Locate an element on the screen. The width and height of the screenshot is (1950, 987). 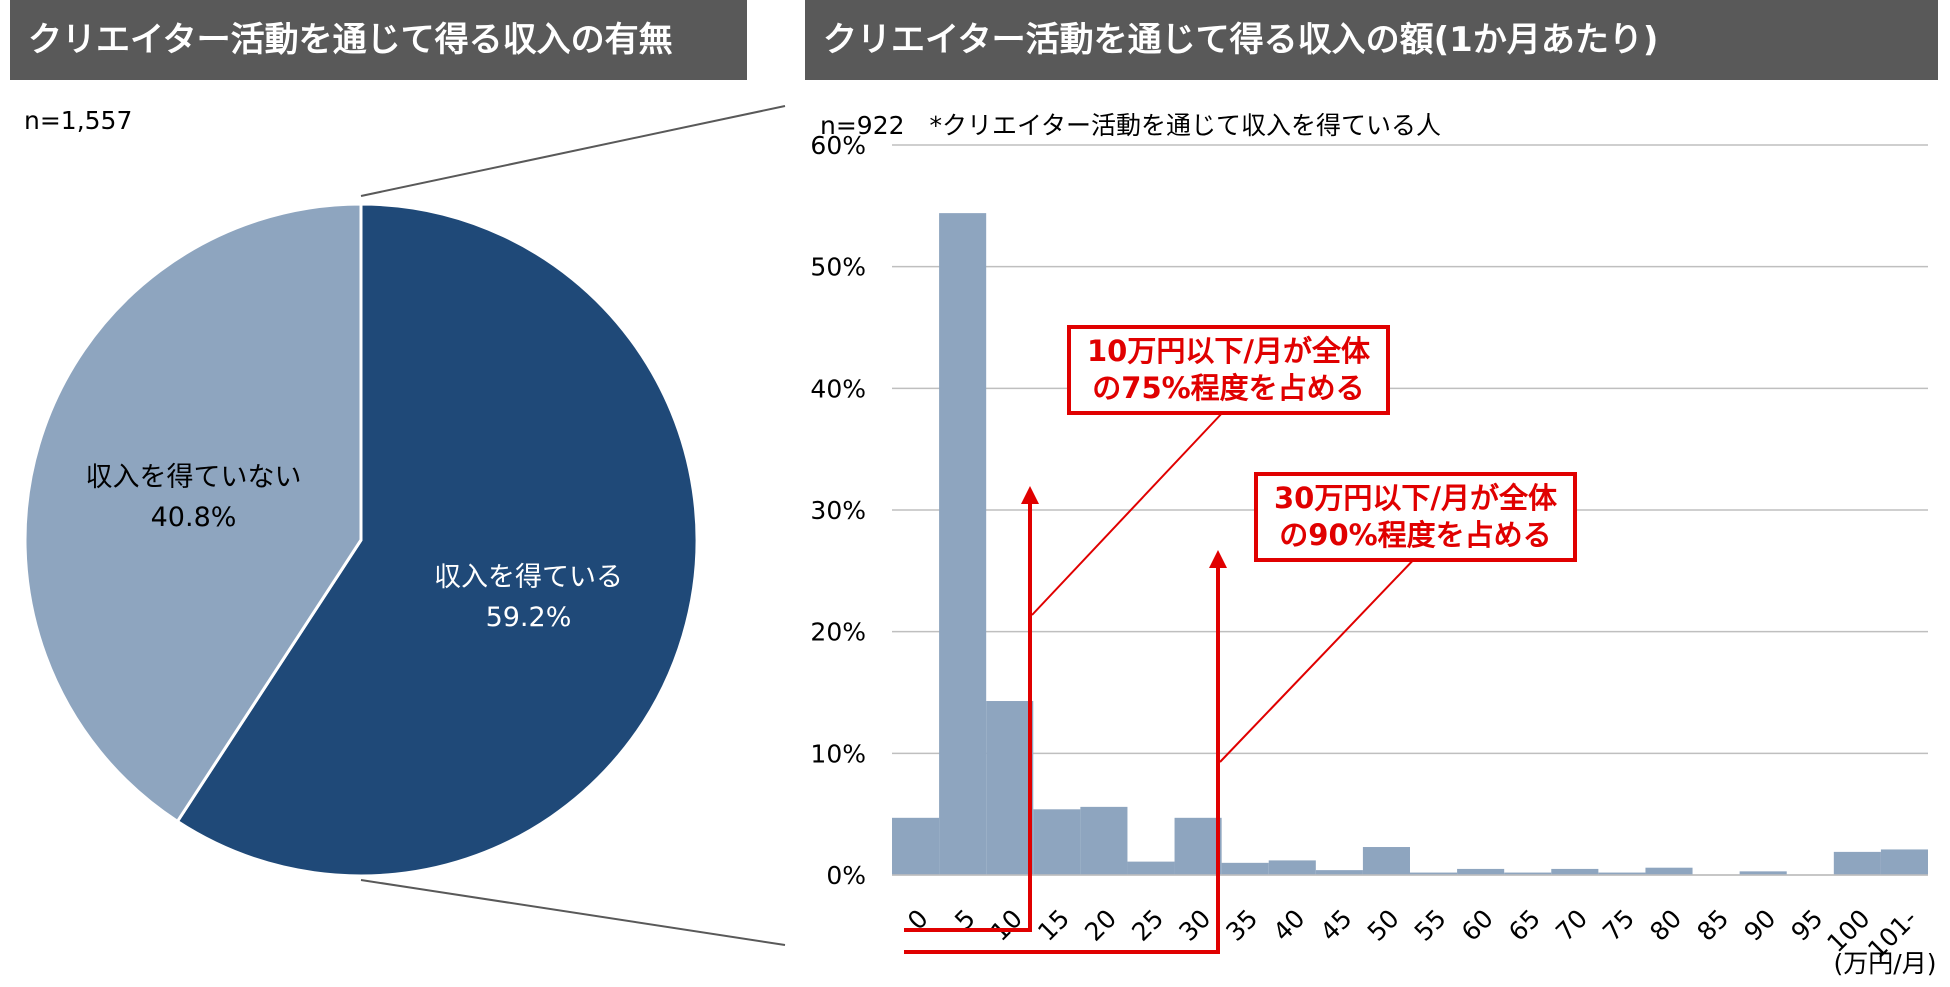
pie-value-0: 59.2% is located at coordinates (529, 617).